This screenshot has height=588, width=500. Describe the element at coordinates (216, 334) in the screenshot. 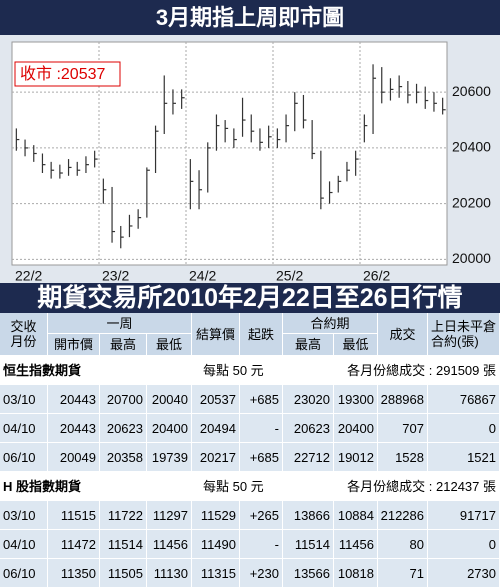

I see `header-cell: 結算價` at that location.